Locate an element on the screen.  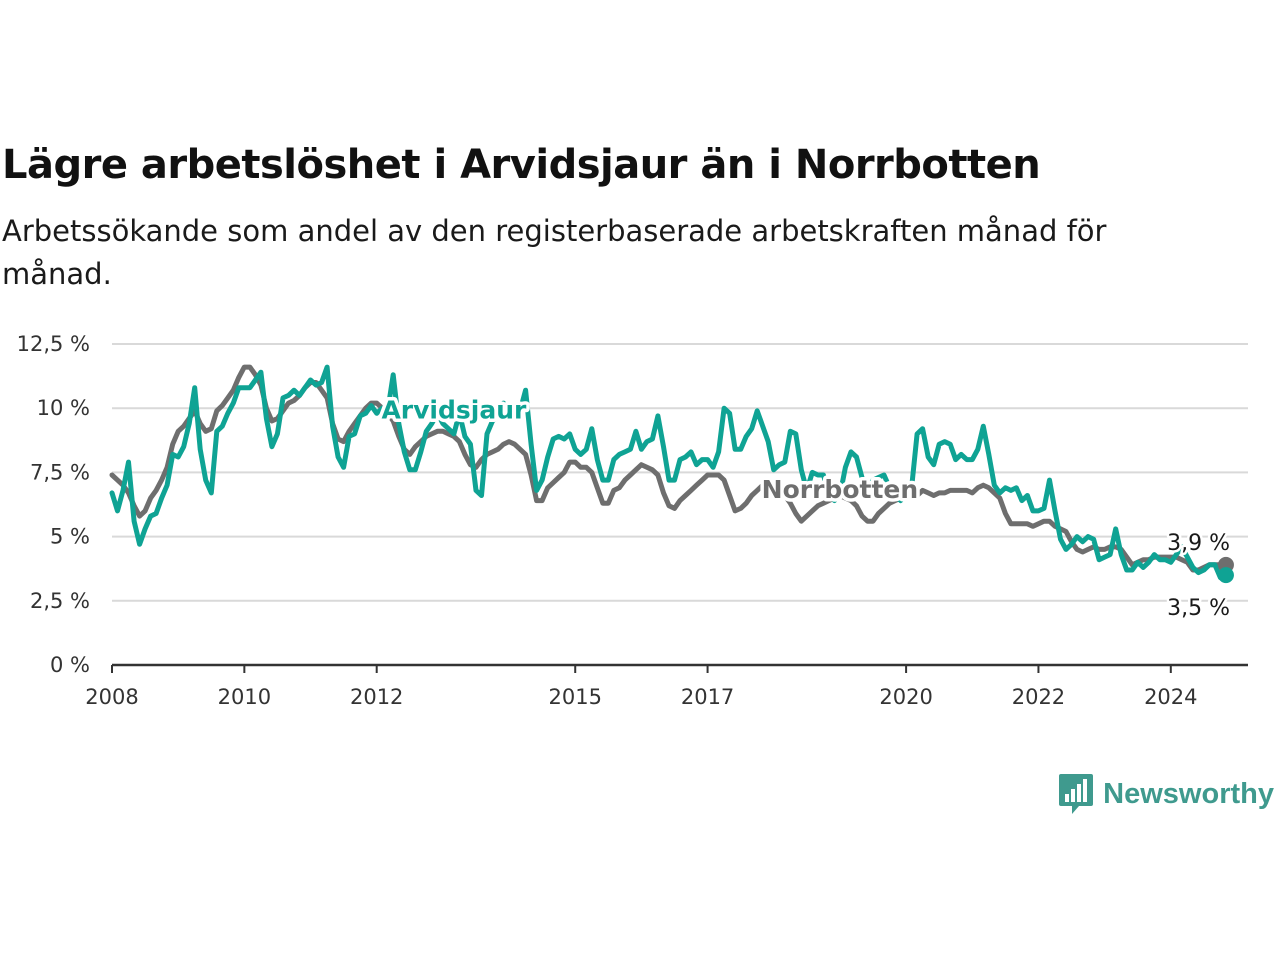
x-tick-label: 2024 is located at coordinates (1170, 697).